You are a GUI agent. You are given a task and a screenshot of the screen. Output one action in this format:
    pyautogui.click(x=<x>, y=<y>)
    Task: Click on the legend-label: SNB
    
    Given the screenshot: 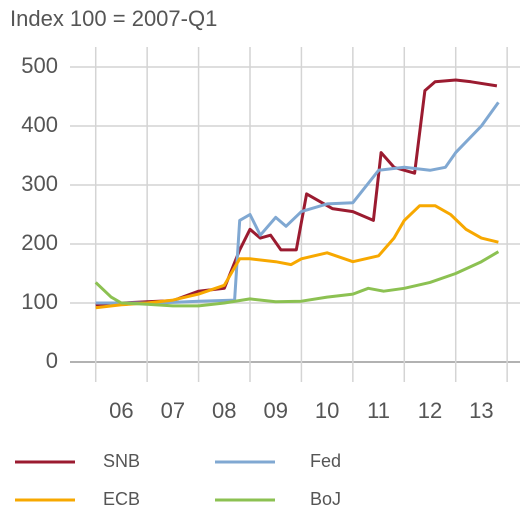 What is the action you would take?
    pyautogui.click(x=121, y=461)
    